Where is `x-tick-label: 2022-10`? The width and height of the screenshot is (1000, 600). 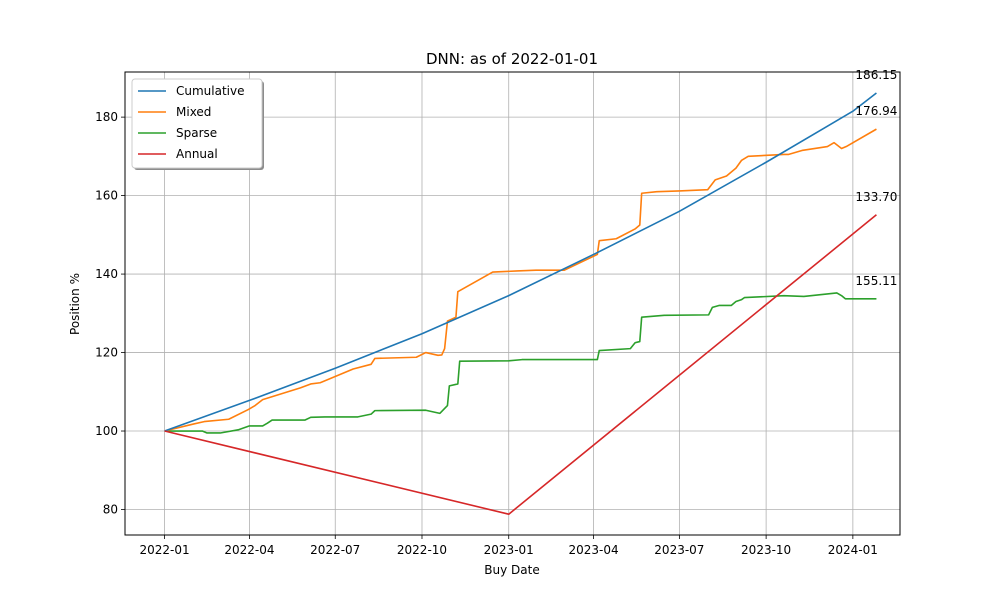
x-tick-label: 2022-10 is located at coordinates (422, 550).